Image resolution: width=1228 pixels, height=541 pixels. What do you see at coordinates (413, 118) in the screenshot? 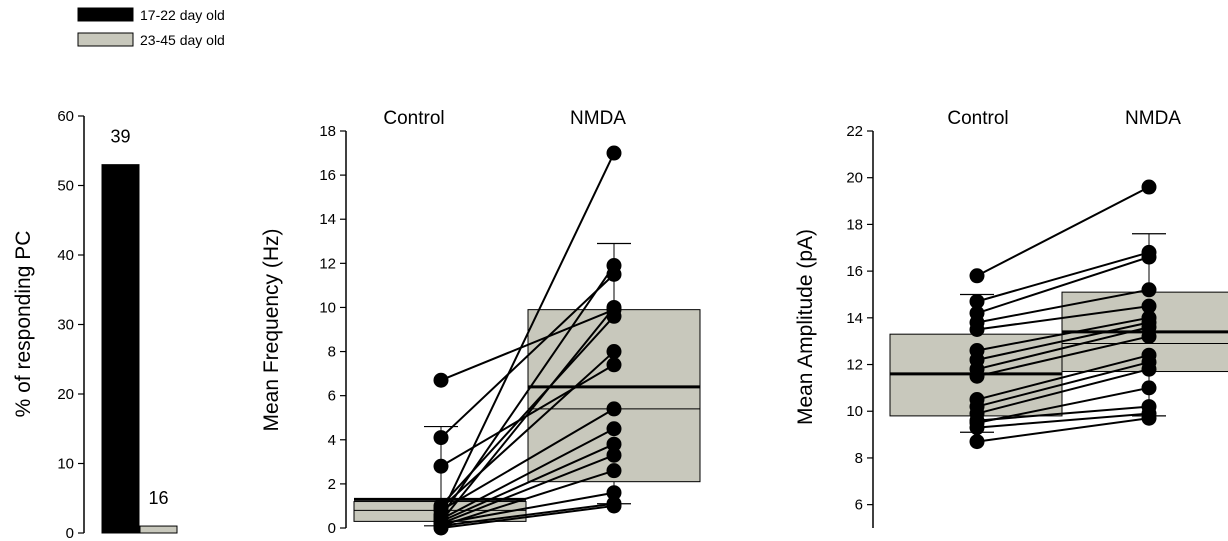
I see `frequency-condition-control: Control` at bounding box center [413, 118].